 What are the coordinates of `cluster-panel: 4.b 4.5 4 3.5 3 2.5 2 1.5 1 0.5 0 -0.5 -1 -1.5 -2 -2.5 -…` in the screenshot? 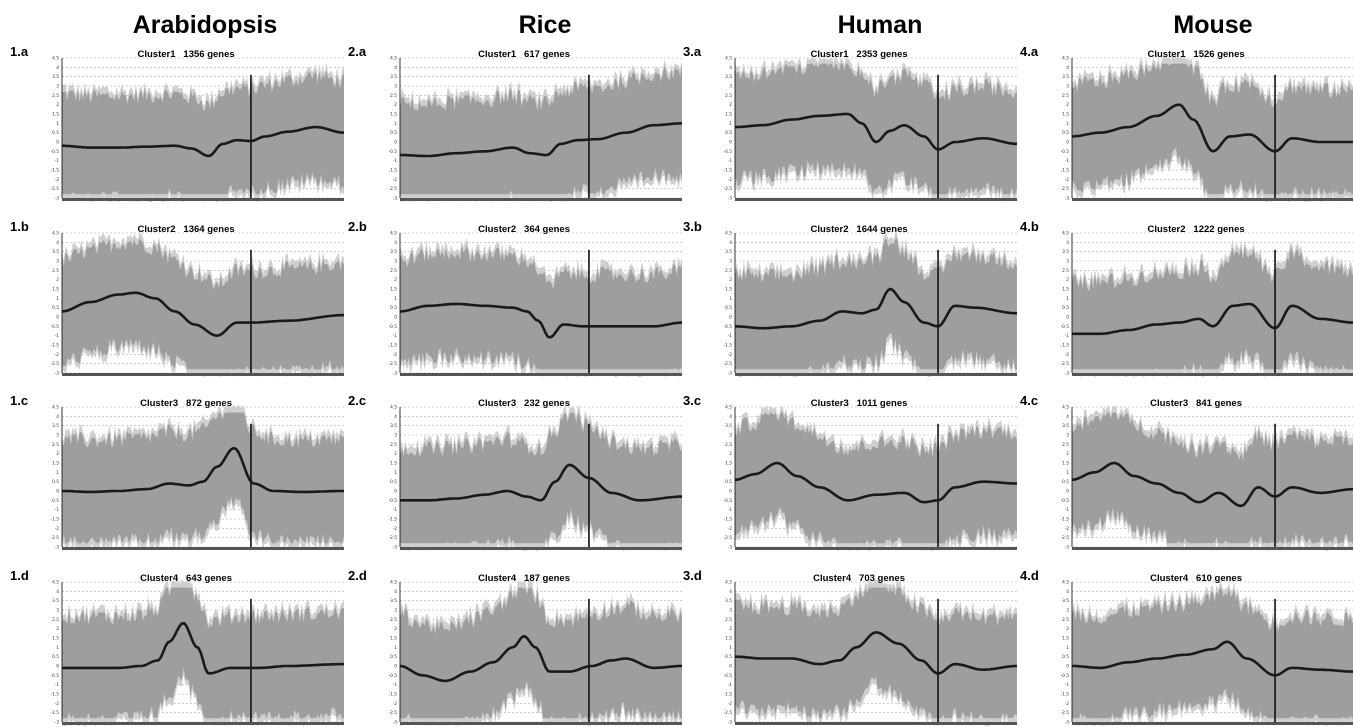 It's located at (1186, 298).